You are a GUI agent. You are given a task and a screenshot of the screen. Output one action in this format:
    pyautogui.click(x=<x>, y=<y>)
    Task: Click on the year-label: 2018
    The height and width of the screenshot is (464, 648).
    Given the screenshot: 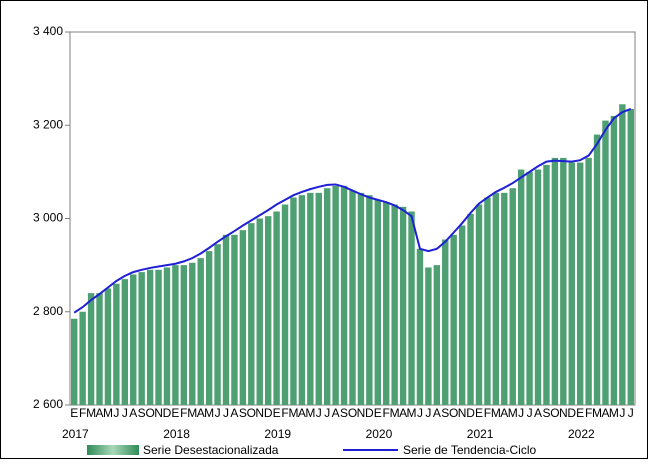 What is the action you would take?
    pyautogui.click(x=176, y=434)
    